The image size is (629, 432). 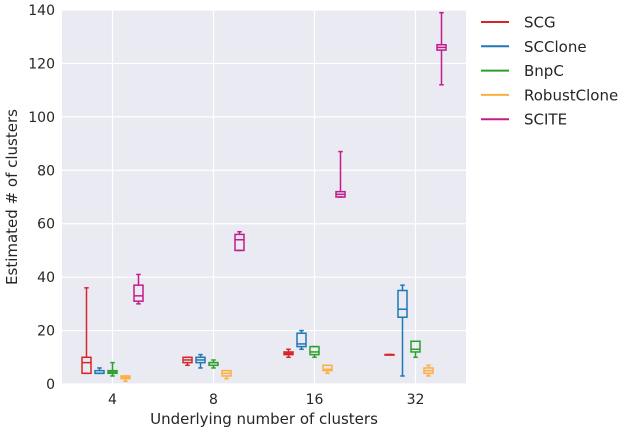 I want to click on y-tick-label: 60, so click(x=46, y=225).